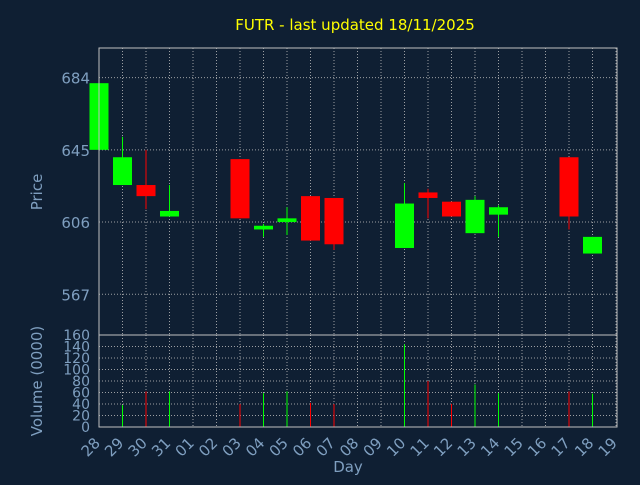  I want to click on volume-tick-label: 100, so click(76, 371).